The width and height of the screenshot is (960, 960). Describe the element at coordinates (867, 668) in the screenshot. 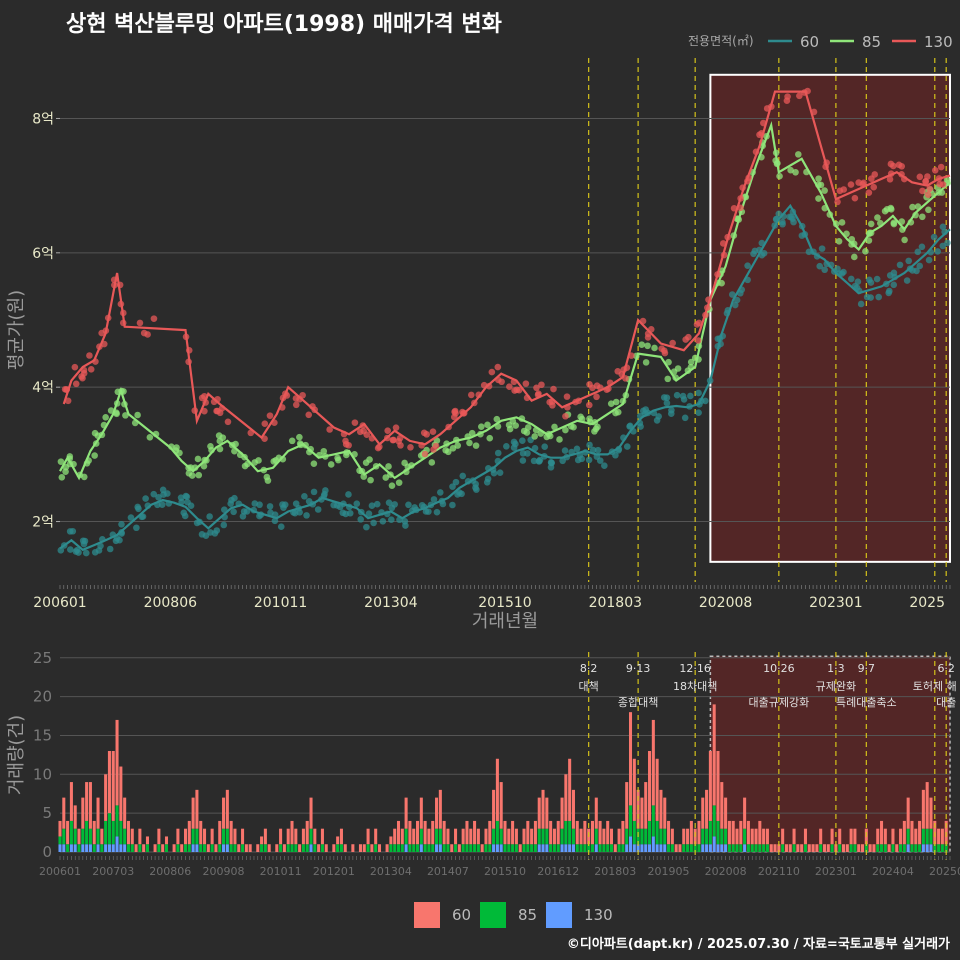

I see `event-date-5: 9·7` at that location.